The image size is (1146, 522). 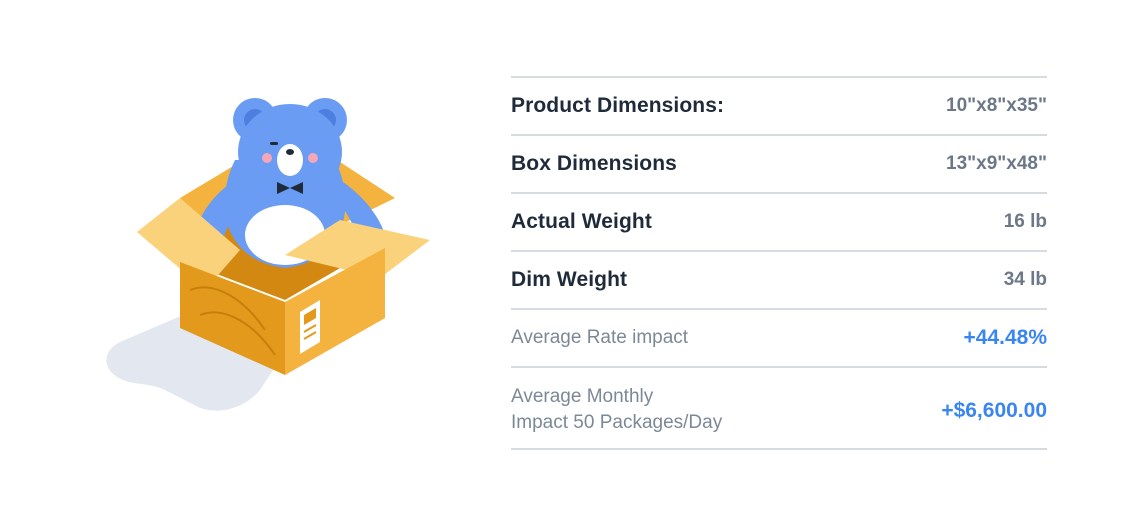 What do you see at coordinates (582, 396) in the screenshot?
I see `monthly-impact-label-line1: Average Monthly` at bounding box center [582, 396].